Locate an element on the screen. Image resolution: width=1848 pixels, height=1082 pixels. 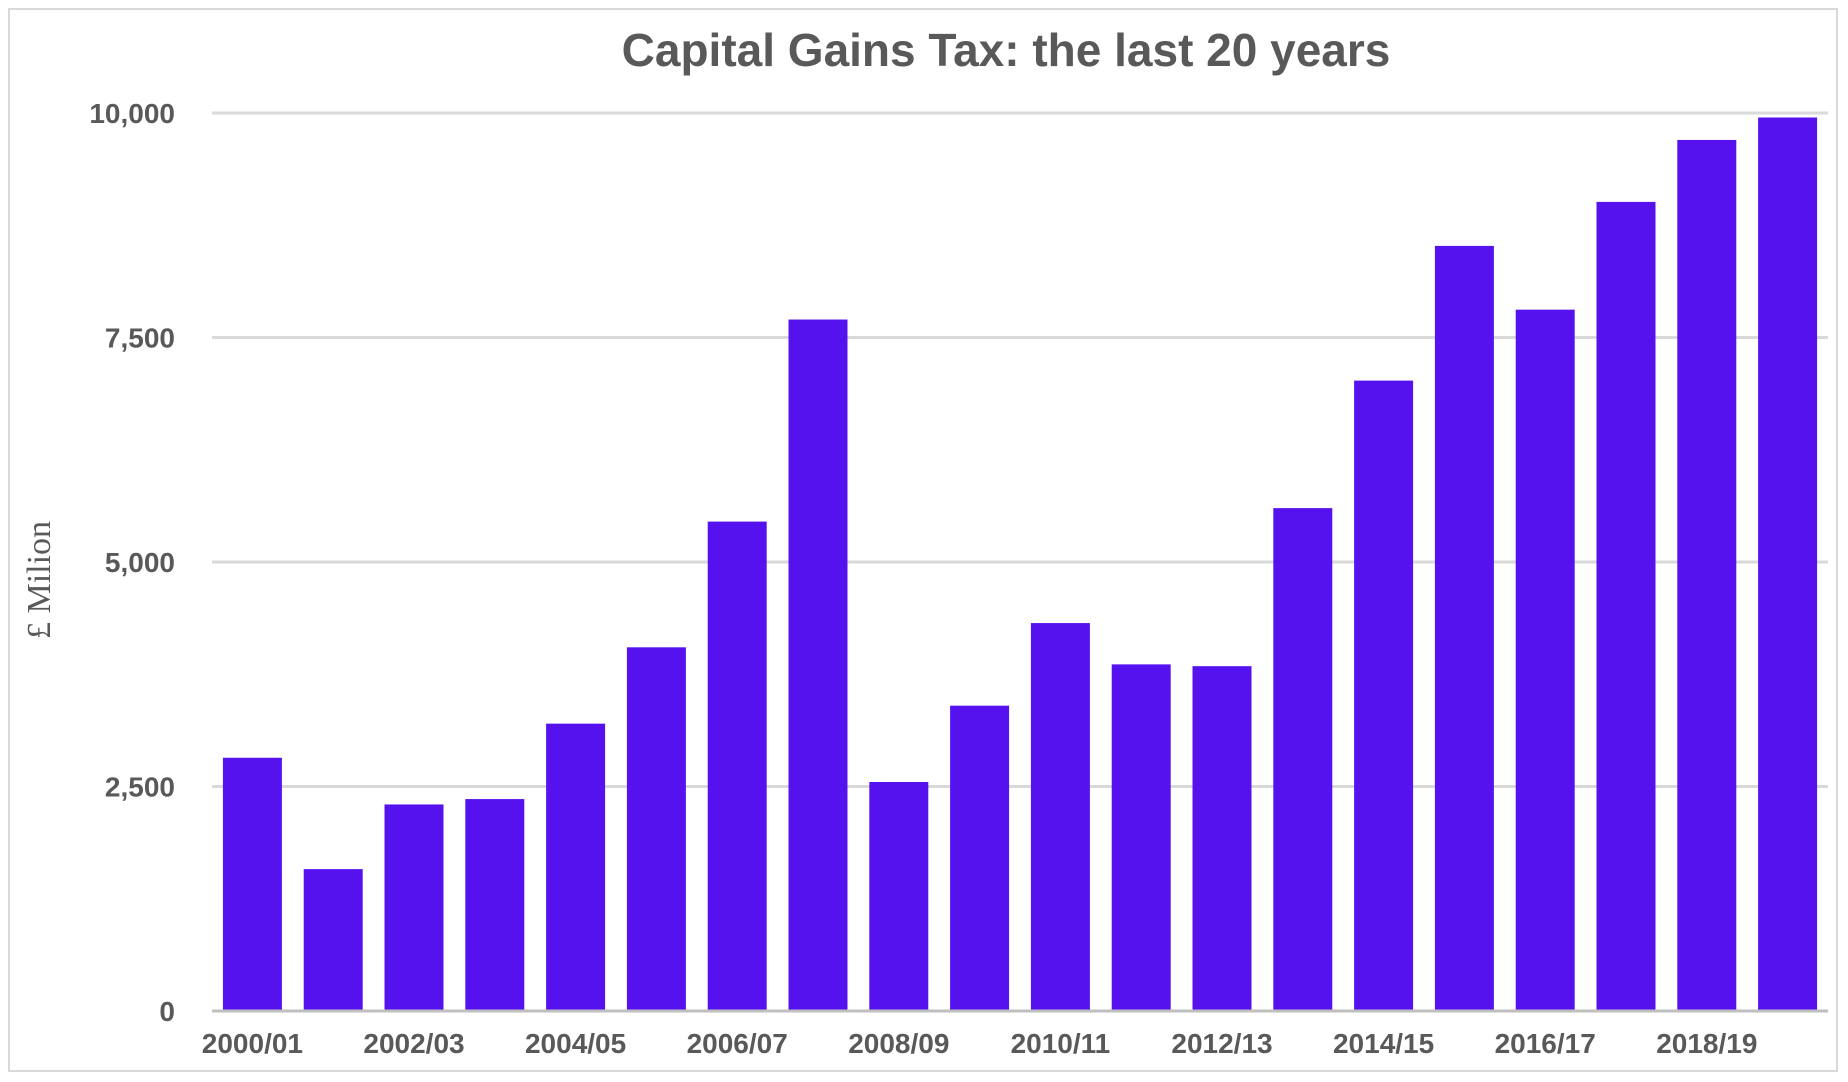
y-axis-label: £ Milion is located at coordinates (39, 580).